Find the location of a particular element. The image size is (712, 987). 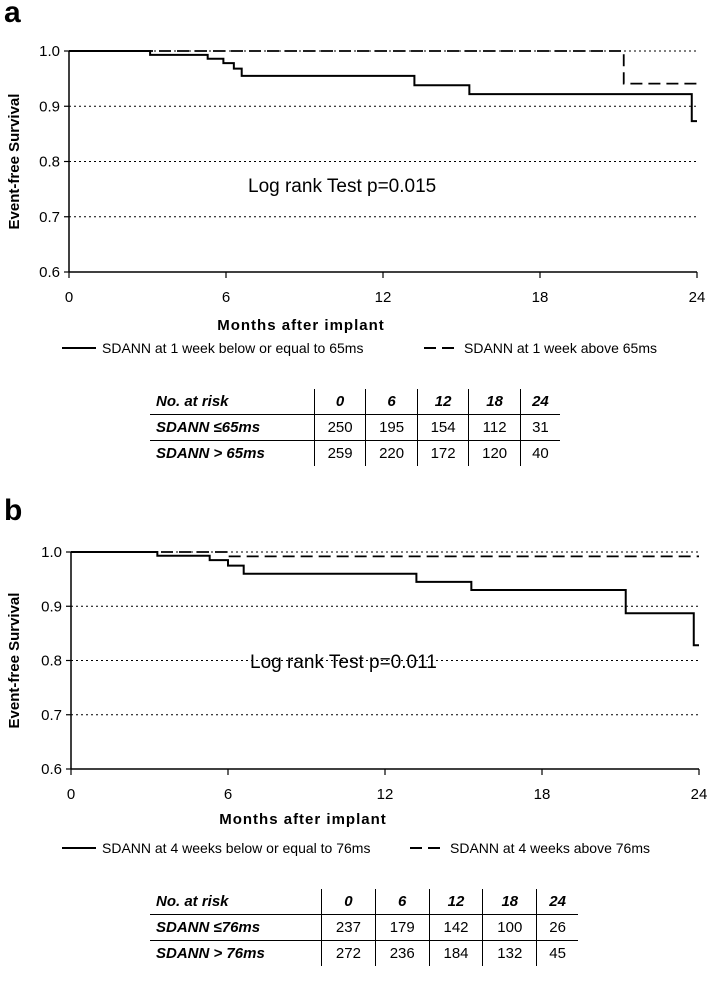

log-rank-annotation: Log rank Test p=0.015 is located at coordinates (342, 186).